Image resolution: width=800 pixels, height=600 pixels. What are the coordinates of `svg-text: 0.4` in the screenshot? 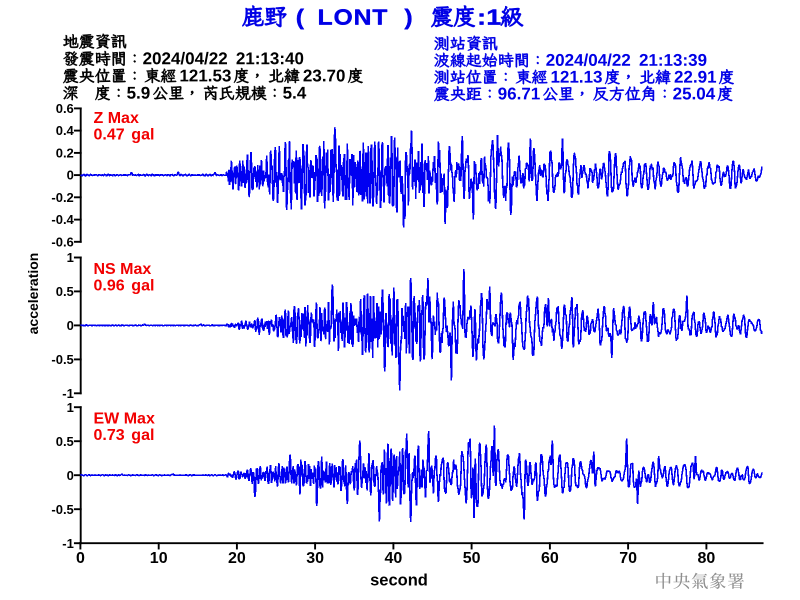 It's located at (65, 130).